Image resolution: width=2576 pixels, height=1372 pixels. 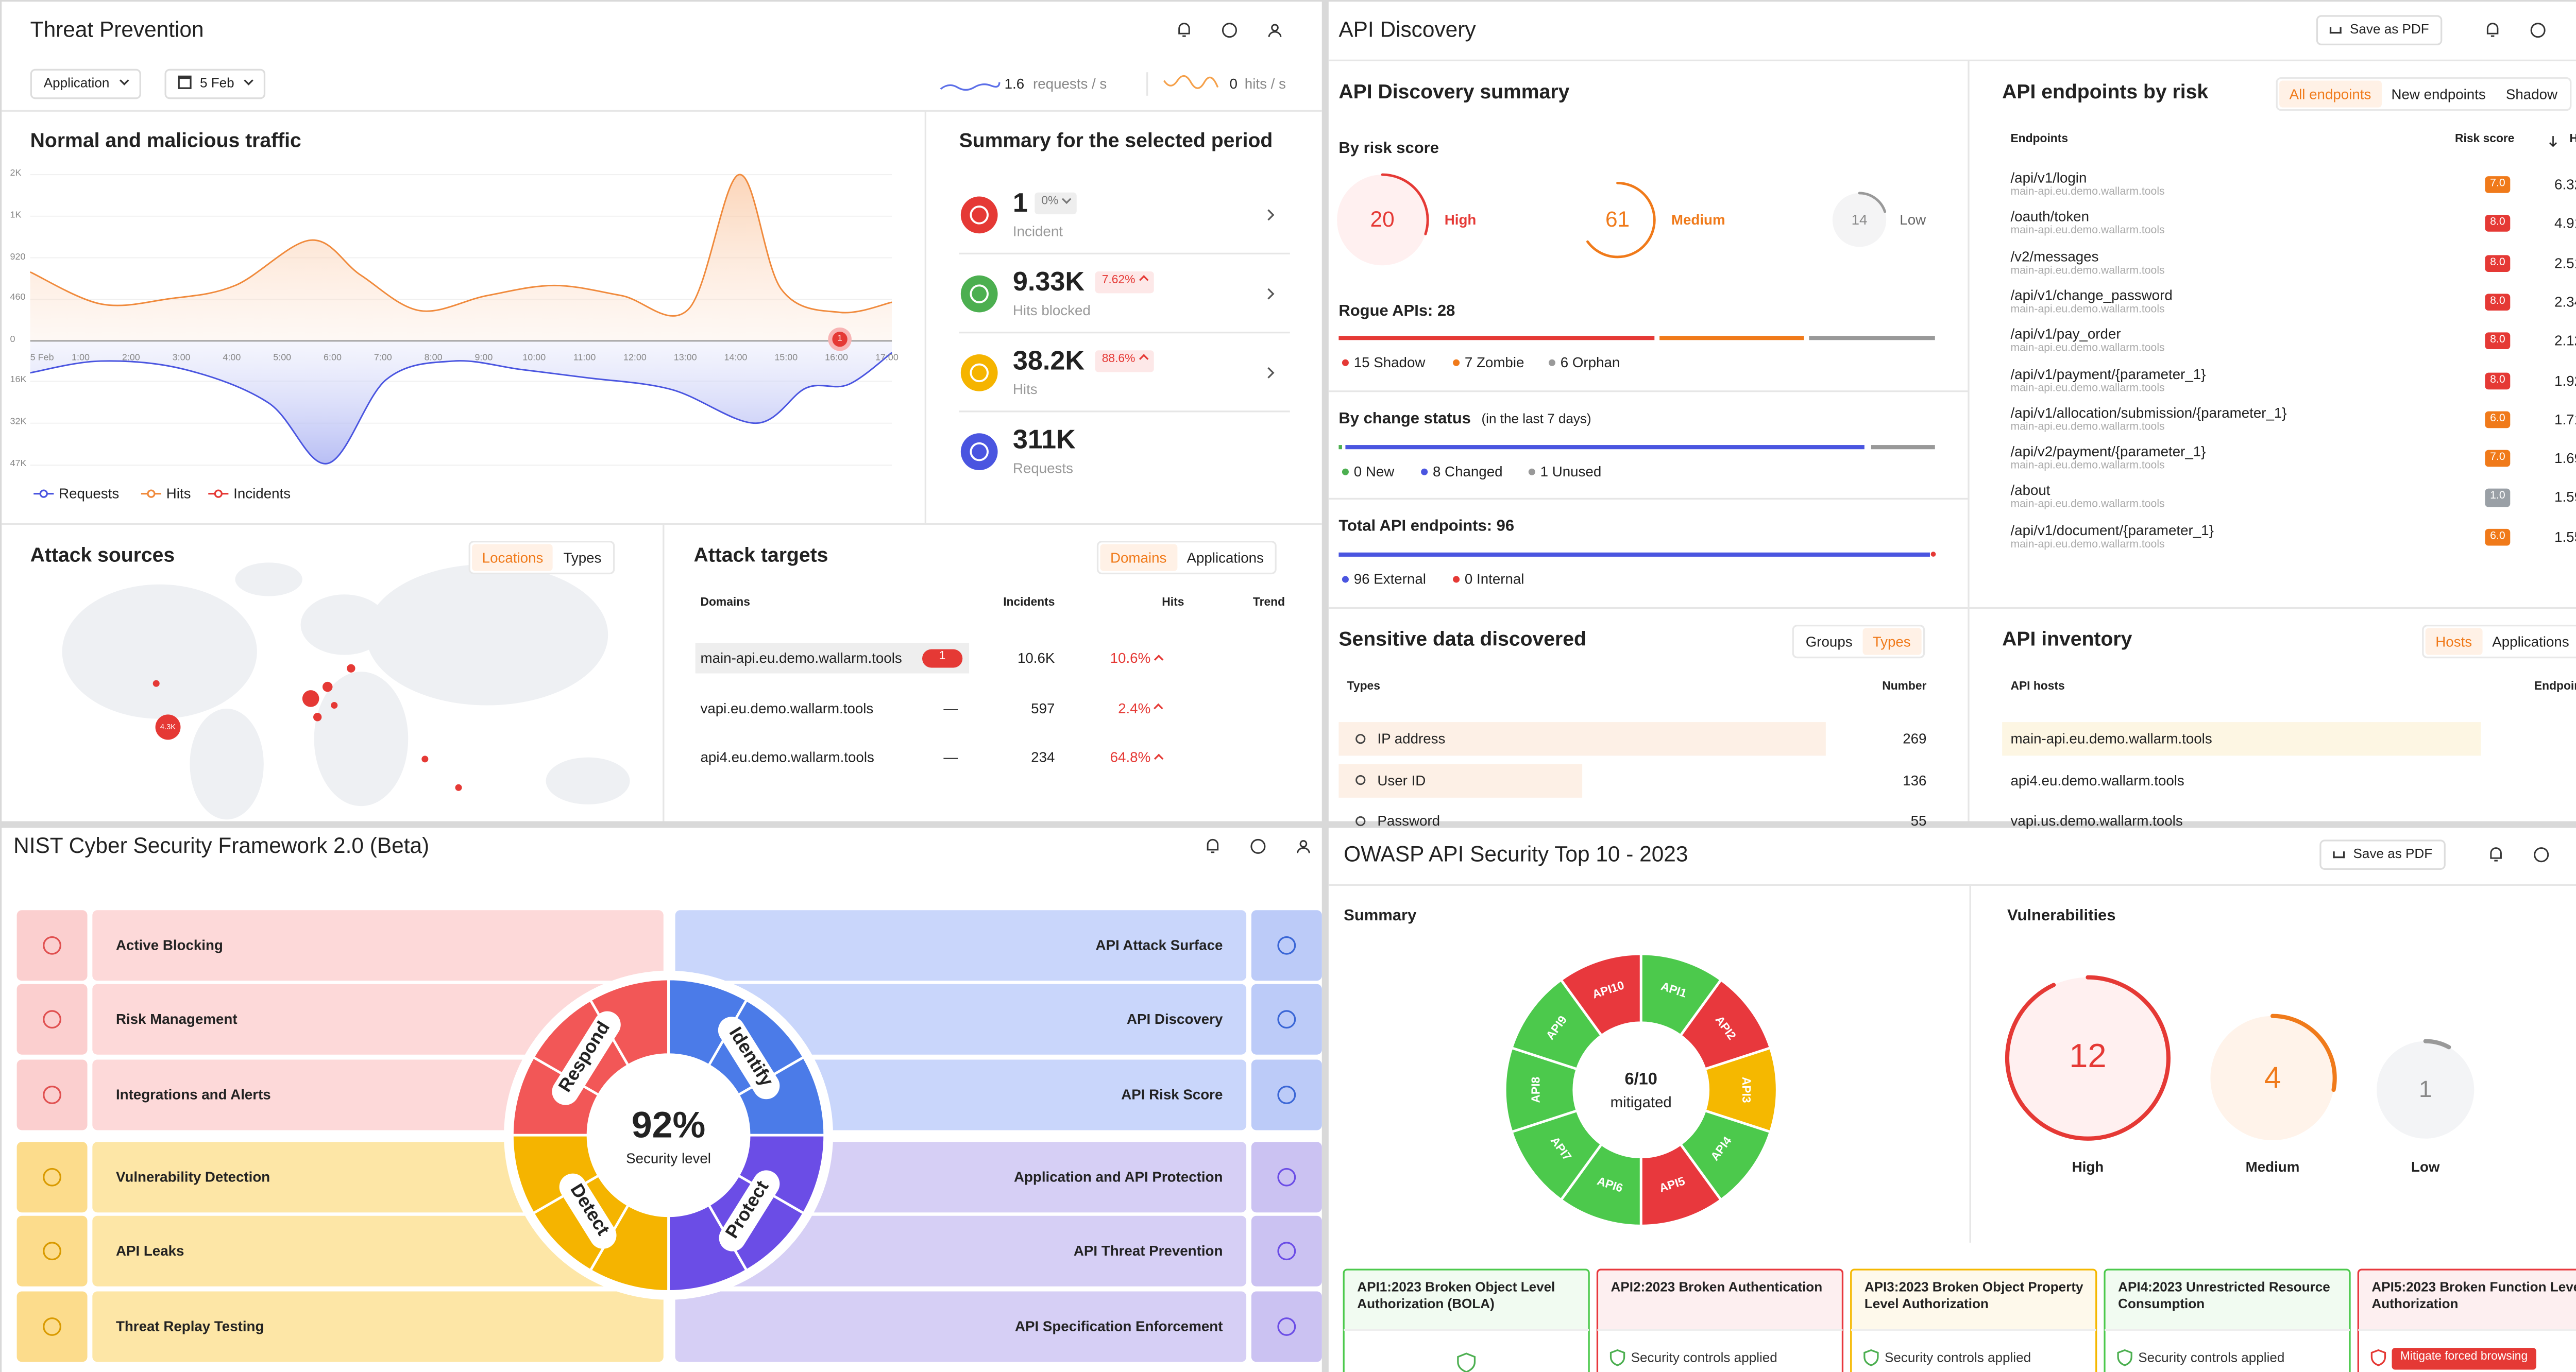 I want to click on summary-icon-glyph, so click(x=979, y=451).